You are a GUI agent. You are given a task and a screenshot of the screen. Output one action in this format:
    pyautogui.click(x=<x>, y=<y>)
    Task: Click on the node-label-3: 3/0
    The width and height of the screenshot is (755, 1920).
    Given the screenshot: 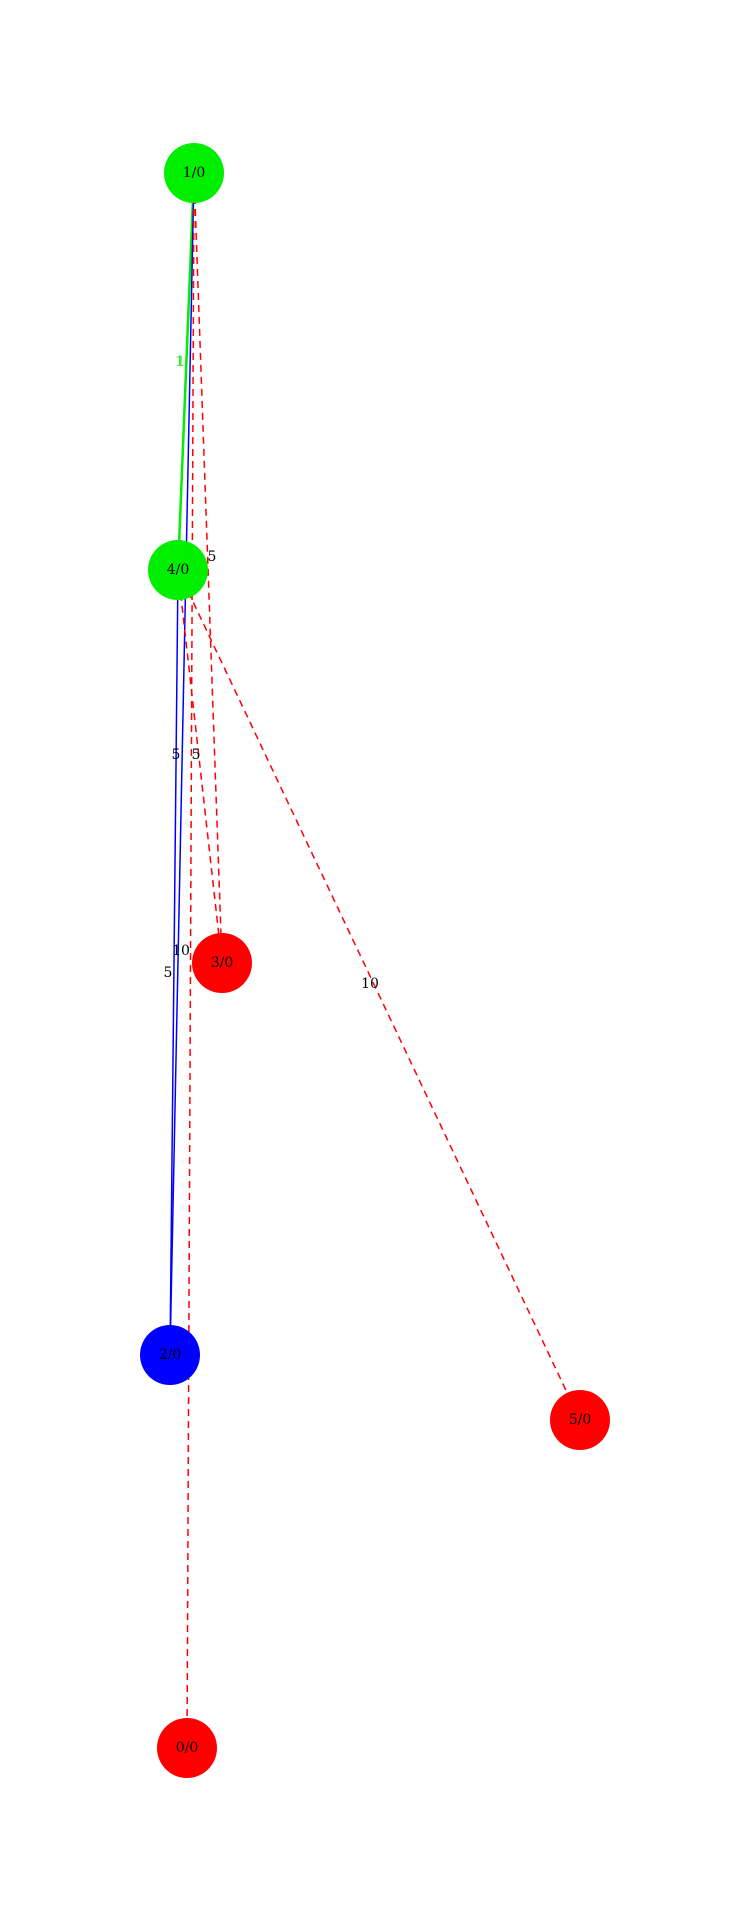 What is the action you would take?
    pyautogui.click(x=222, y=963)
    